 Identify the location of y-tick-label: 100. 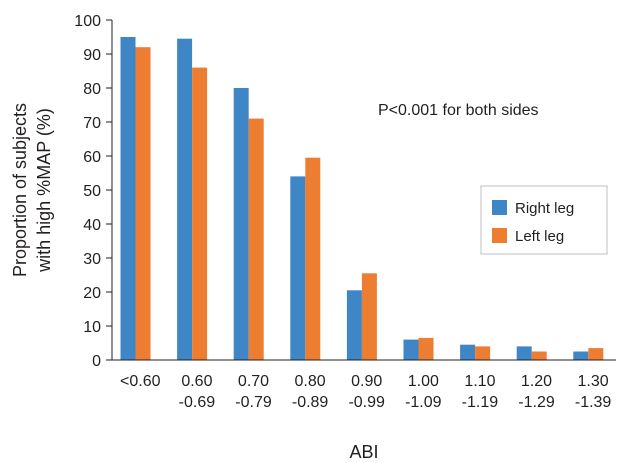
(87, 21).